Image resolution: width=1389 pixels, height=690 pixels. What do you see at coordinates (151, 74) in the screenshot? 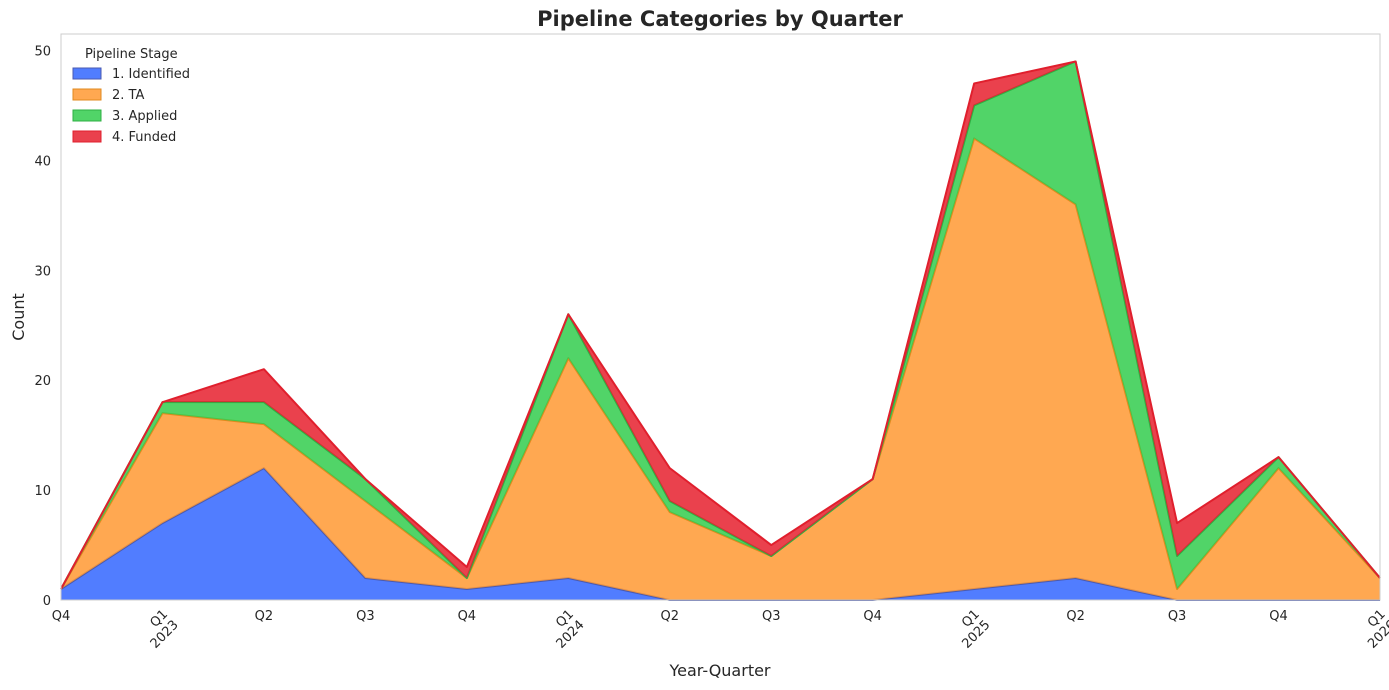
I see `legend-entry-label: 1. Identified` at bounding box center [151, 74].